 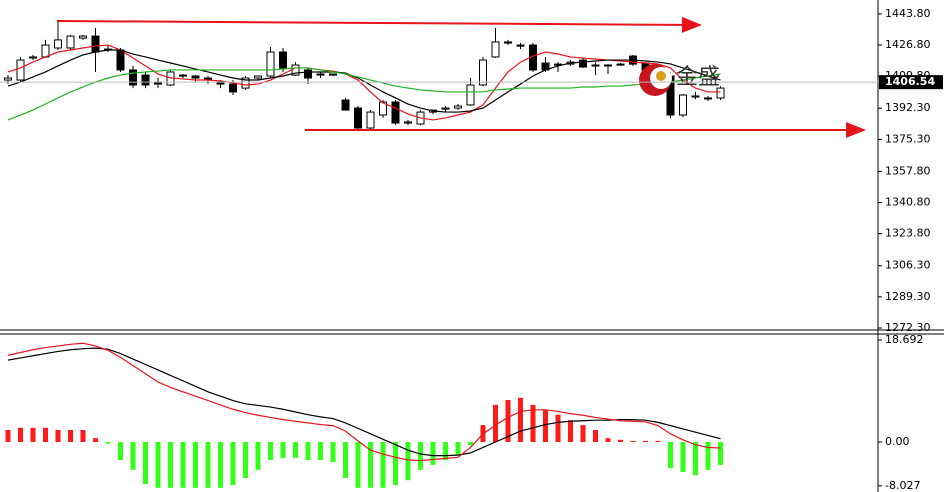 What do you see at coordinates (908, 202) in the screenshot?
I see `y-tick-label: 1340.80` at bounding box center [908, 202].